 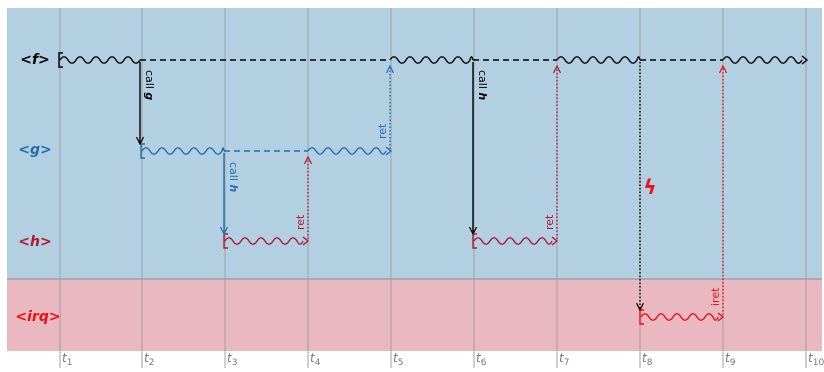 I want to click on time-tick-label: t5, so click(x=398, y=359).